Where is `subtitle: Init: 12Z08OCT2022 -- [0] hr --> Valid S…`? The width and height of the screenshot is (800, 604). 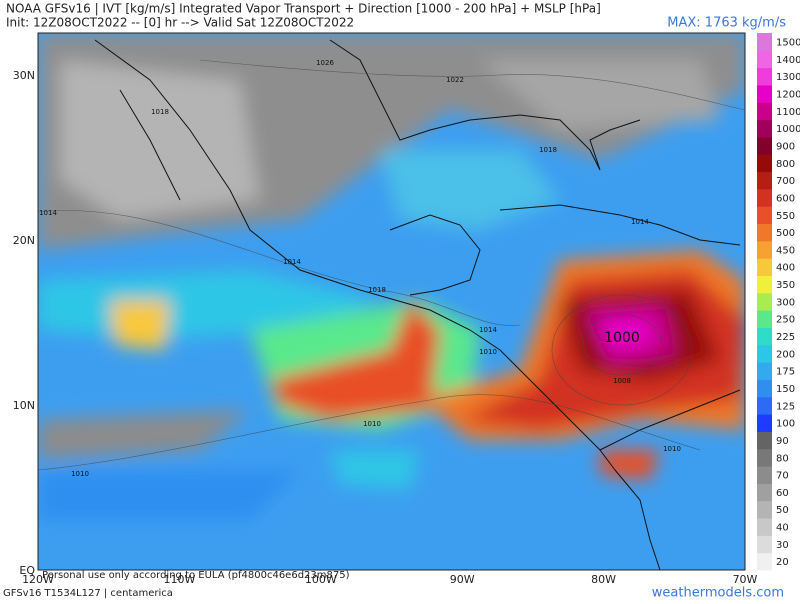
subtitle: Init: 12Z08OCT2022 -- [0] hr --> Valid S… is located at coordinates (180, 23).